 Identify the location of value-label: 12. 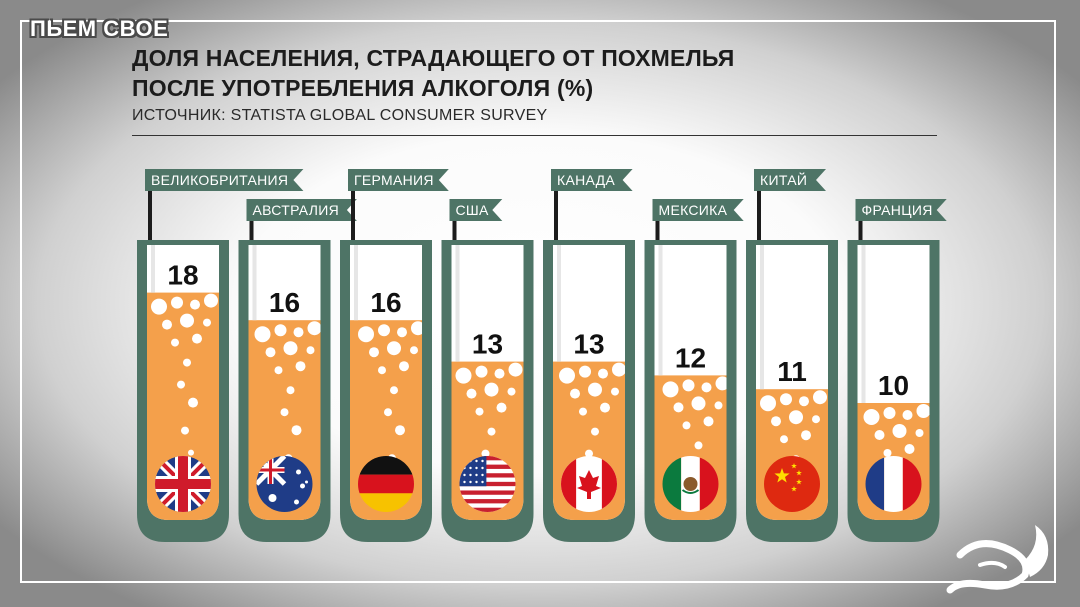
(690, 357).